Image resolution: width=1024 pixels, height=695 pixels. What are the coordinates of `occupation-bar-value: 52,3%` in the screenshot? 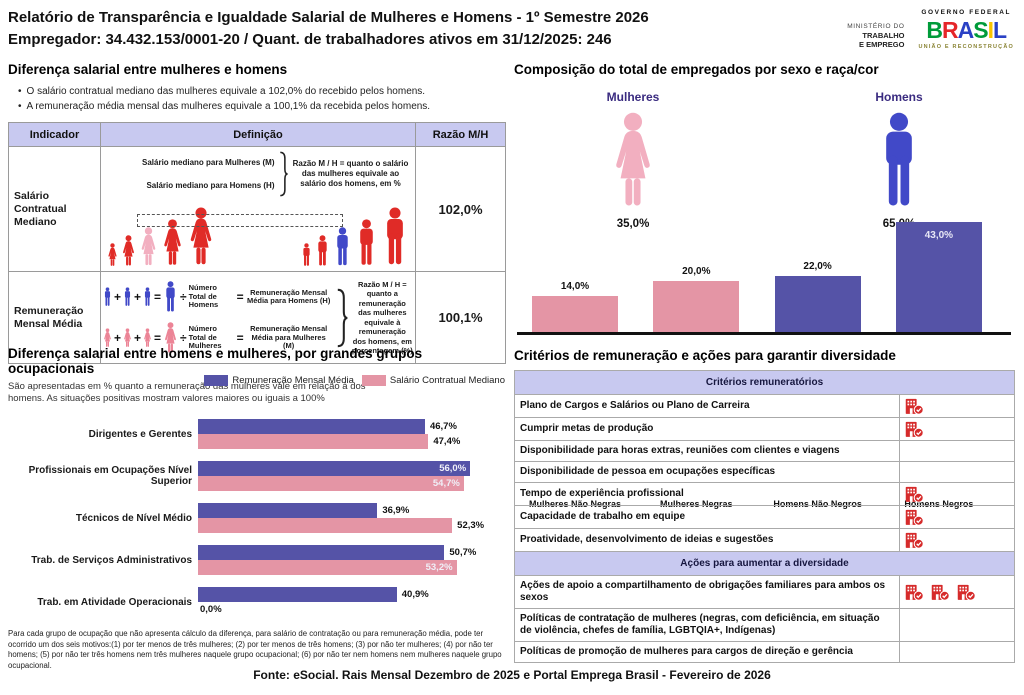 It's located at (471, 525).